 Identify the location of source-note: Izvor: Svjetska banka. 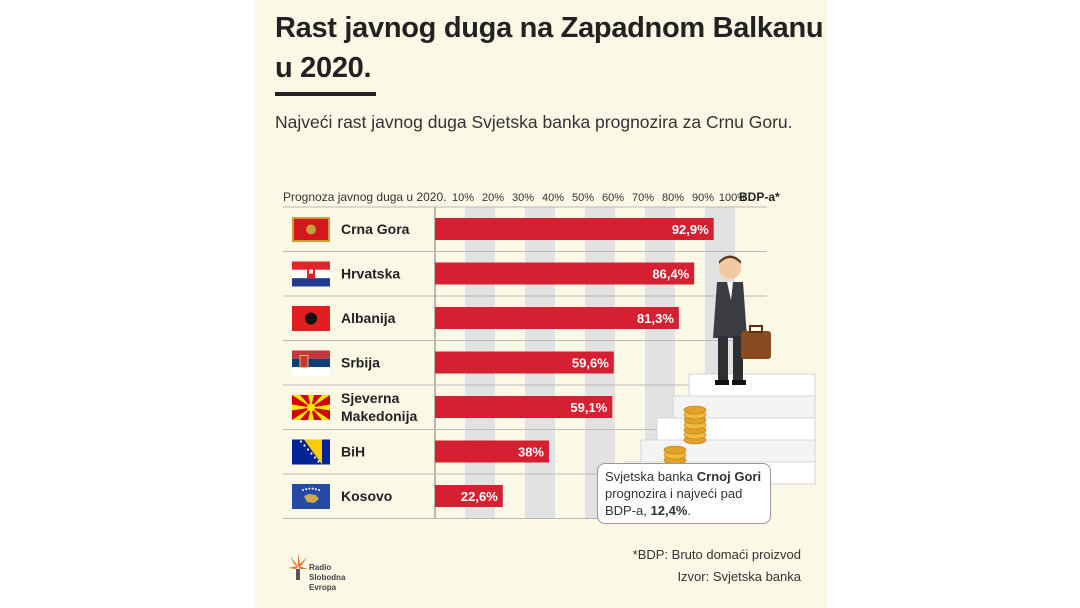
(739, 576).